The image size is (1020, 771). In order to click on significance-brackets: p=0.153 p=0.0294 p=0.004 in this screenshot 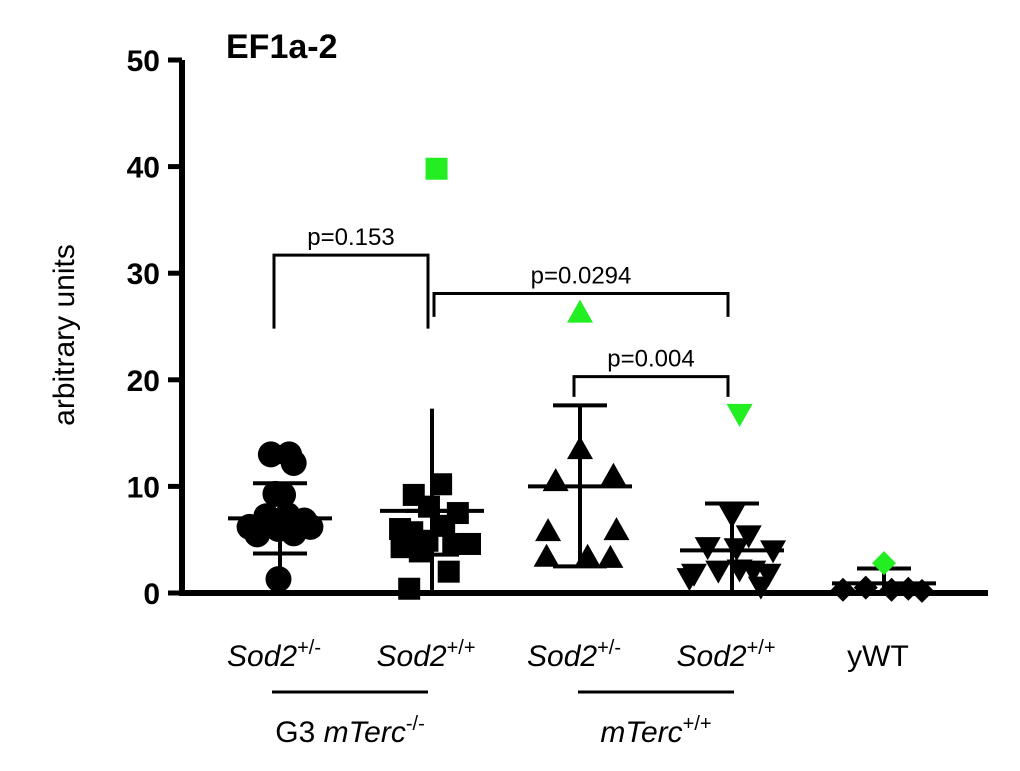, I will do `click(501, 310)`.